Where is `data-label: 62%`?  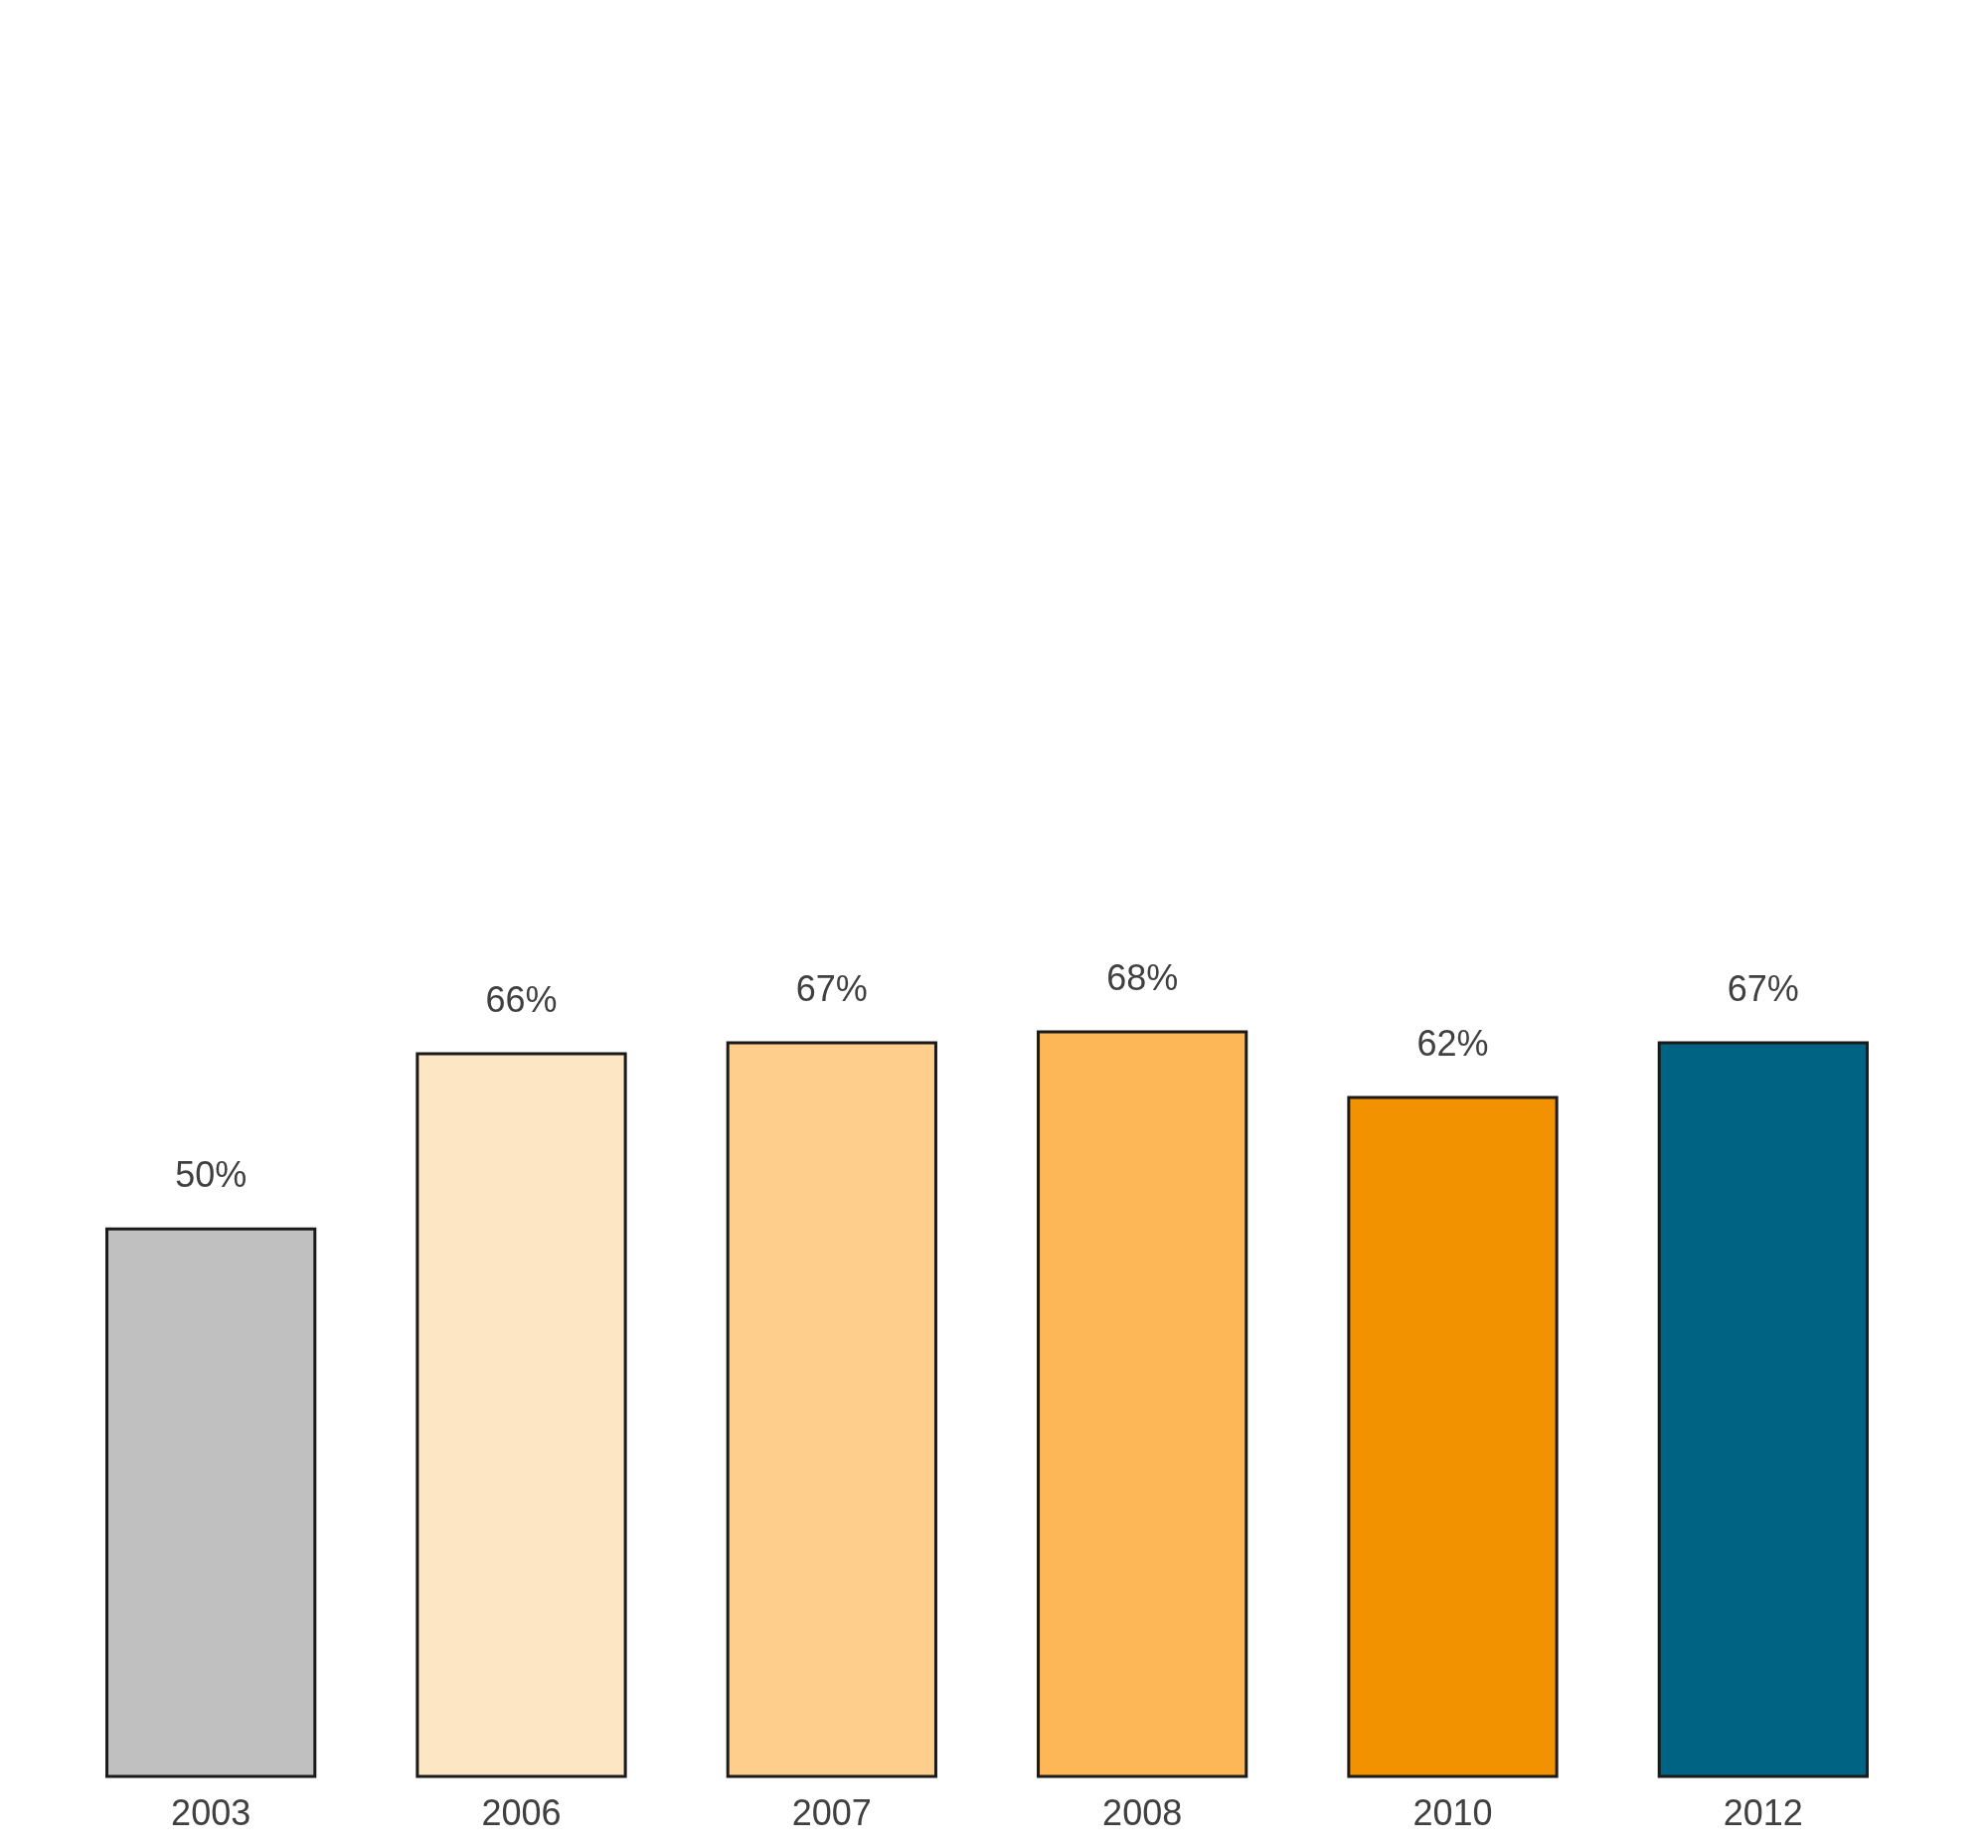 data-label: 62% is located at coordinates (1452, 1044).